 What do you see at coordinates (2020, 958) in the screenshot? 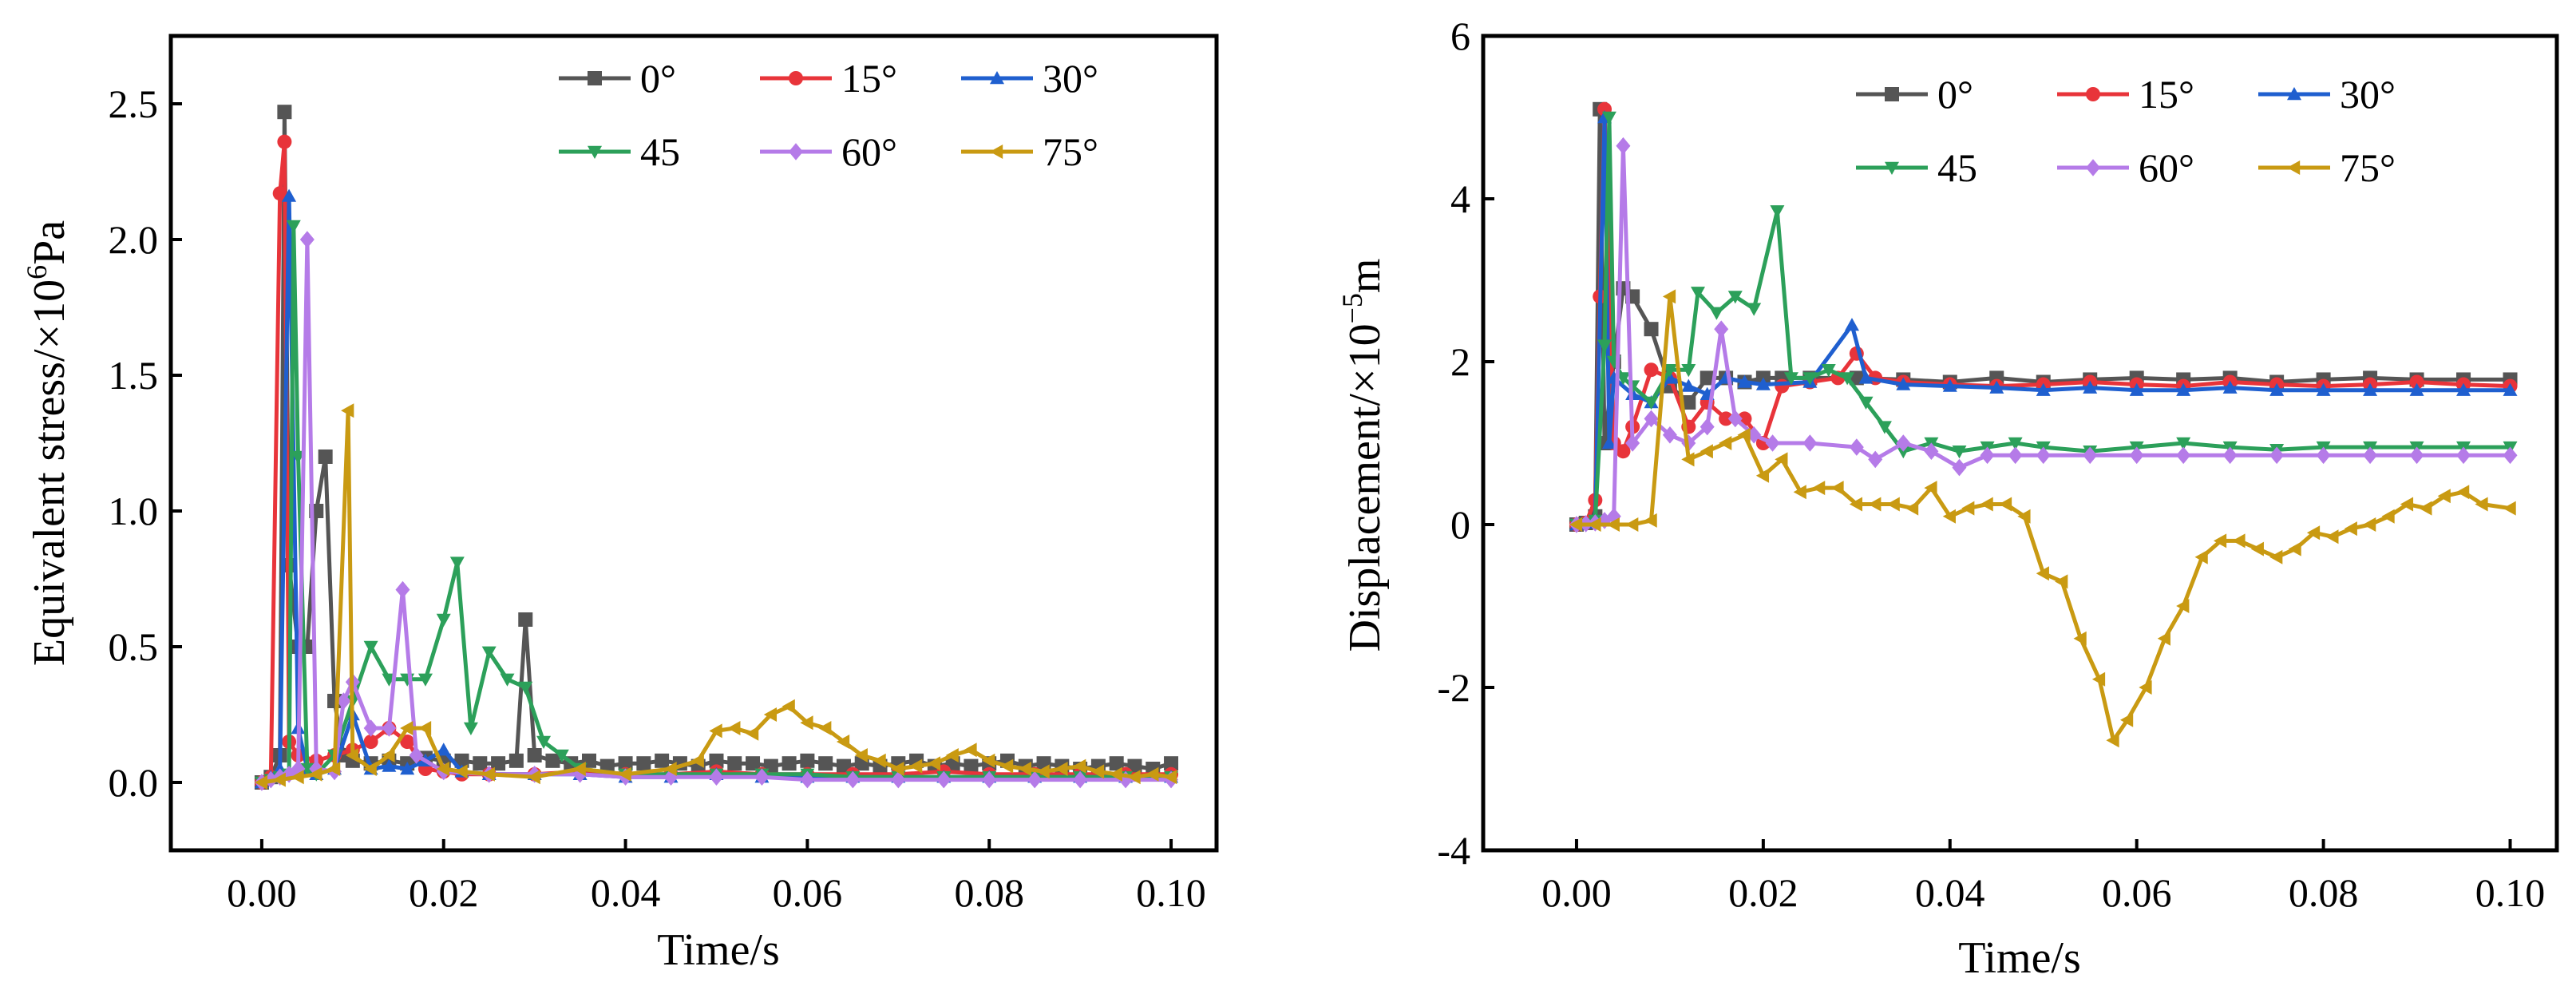
I see `displacement-x-axis-title: Time/s` at bounding box center [2020, 958].